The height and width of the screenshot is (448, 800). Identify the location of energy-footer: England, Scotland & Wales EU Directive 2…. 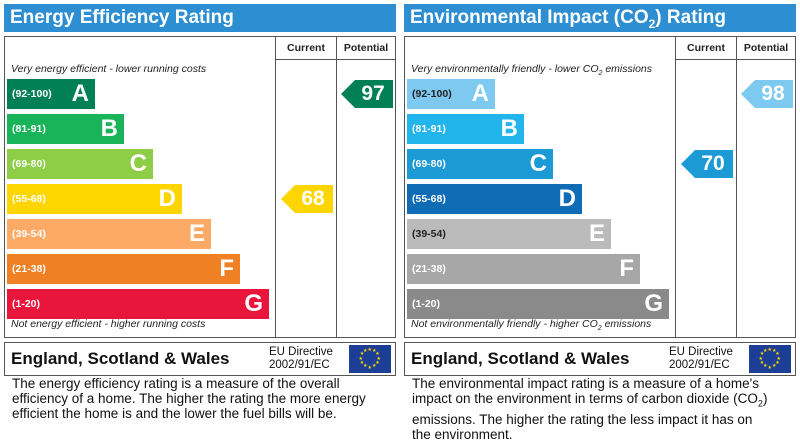
(200, 359).